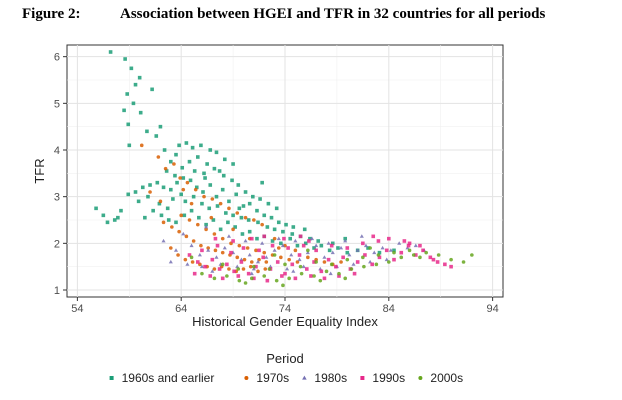  I want to click on y-tick-label: 3, so click(57, 198).